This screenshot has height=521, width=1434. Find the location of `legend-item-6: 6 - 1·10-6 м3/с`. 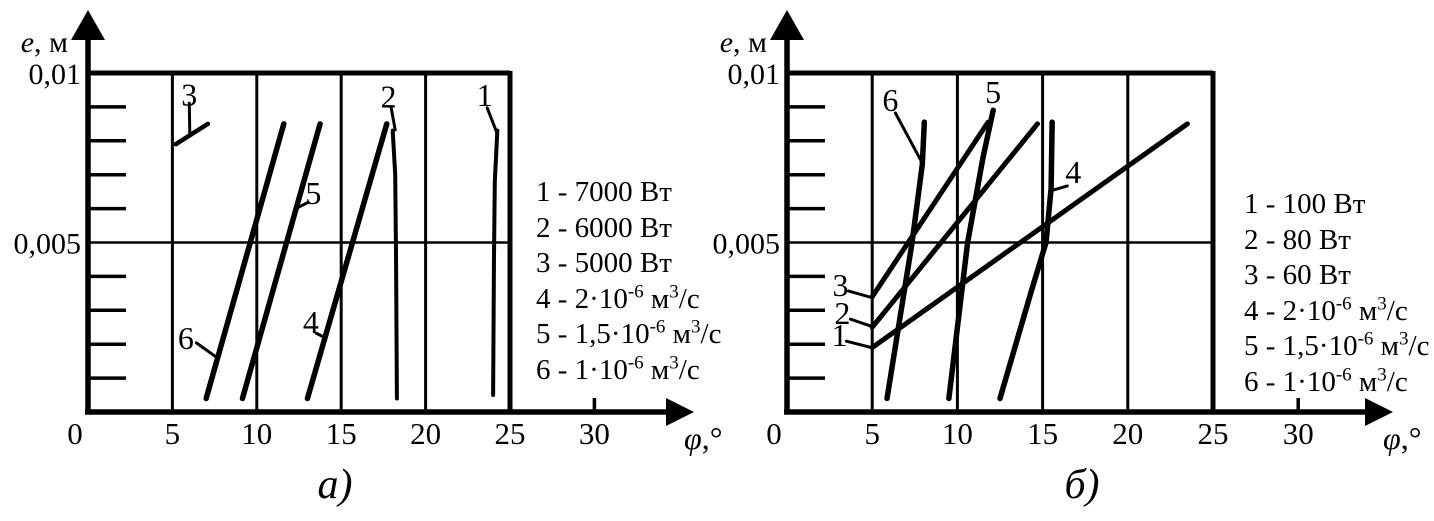

legend-item-6: 6 - 1·10-6 м3/с is located at coordinates (628, 371).